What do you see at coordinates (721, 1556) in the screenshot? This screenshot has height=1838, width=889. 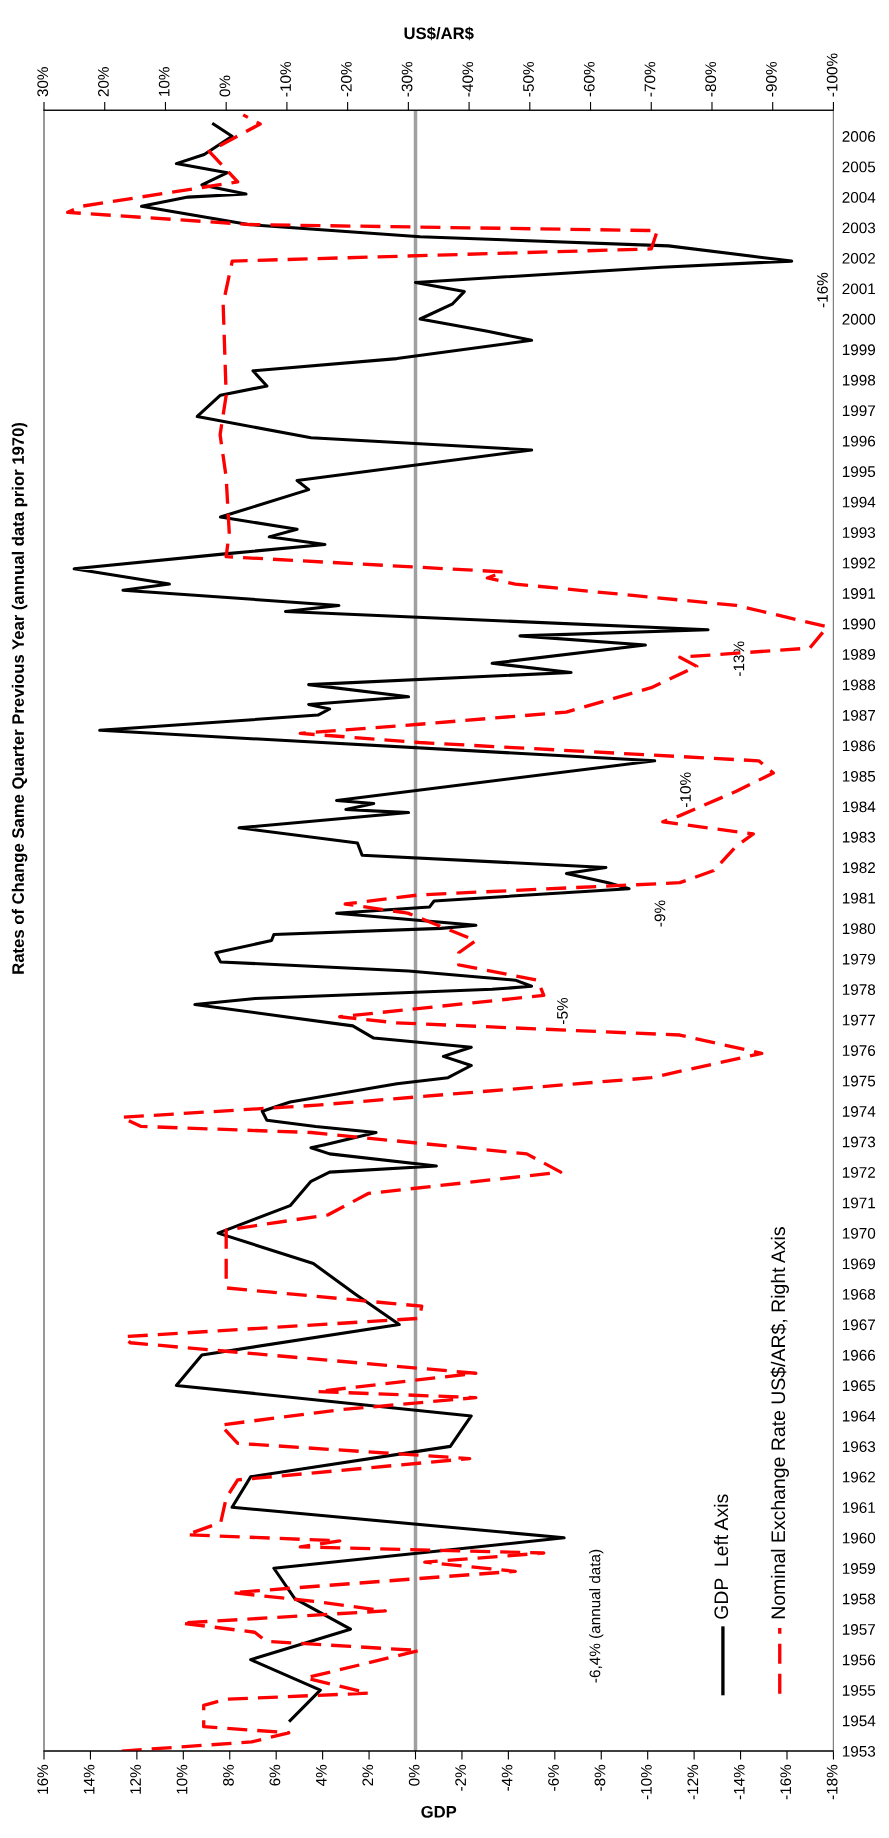 I see `text: GDP Left Axis` at bounding box center [721, 1556].